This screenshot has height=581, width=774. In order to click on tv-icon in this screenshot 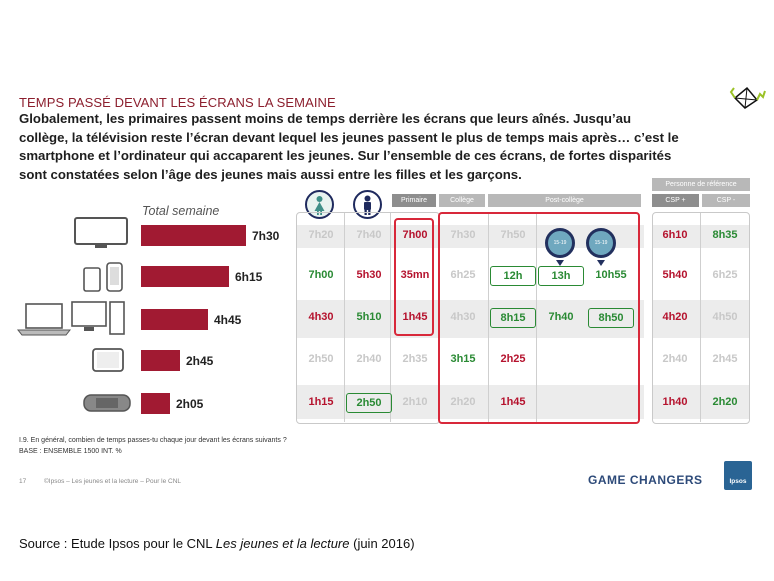, I will do `click(101, 232)`.